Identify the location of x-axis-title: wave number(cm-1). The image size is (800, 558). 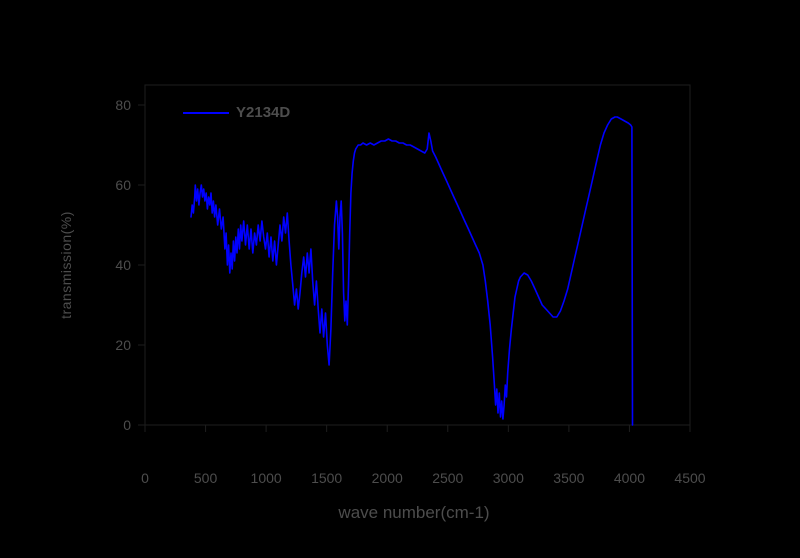
(414, 512).